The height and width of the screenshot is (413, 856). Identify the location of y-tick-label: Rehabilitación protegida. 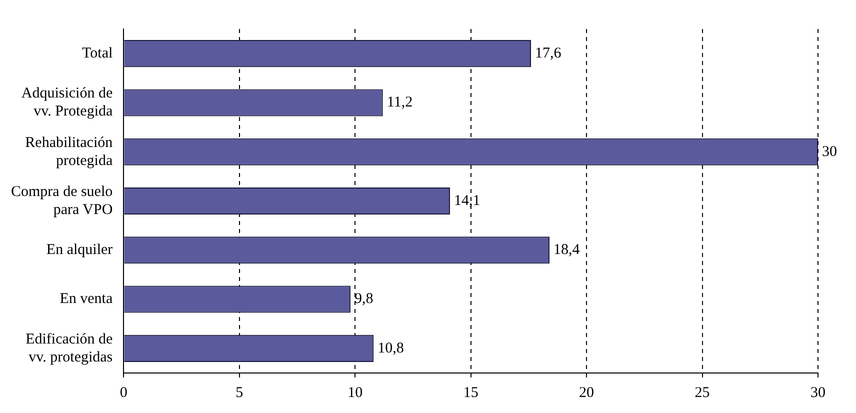
(69, 151).